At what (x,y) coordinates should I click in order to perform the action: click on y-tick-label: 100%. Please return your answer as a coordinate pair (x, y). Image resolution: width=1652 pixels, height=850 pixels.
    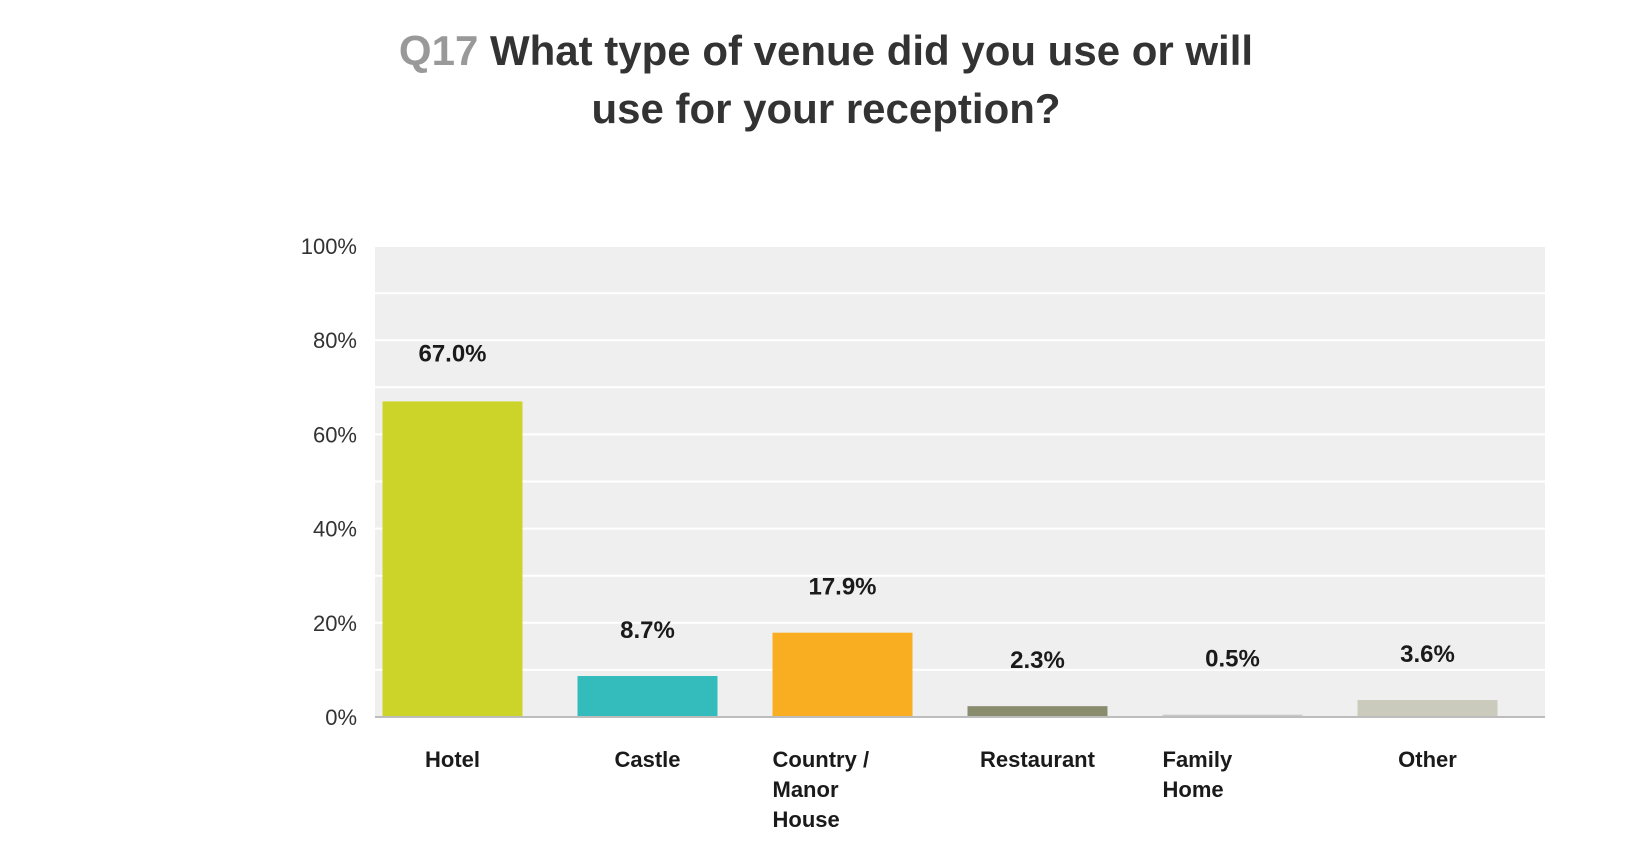
    Looking at the image, I should click on (329, 246).